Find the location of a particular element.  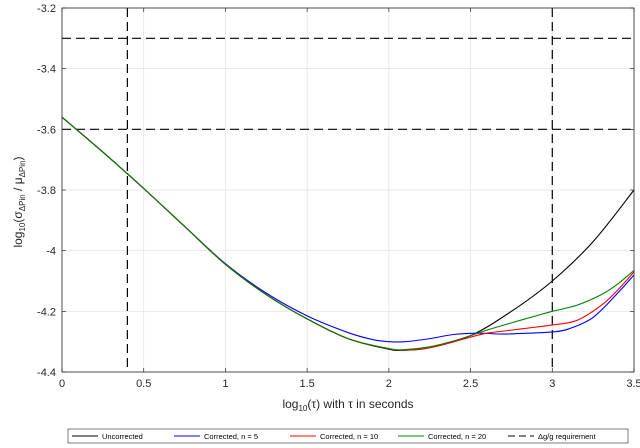

x-axis-label: log10(τ) with τ in seconds is located at coordinates (347, 405).